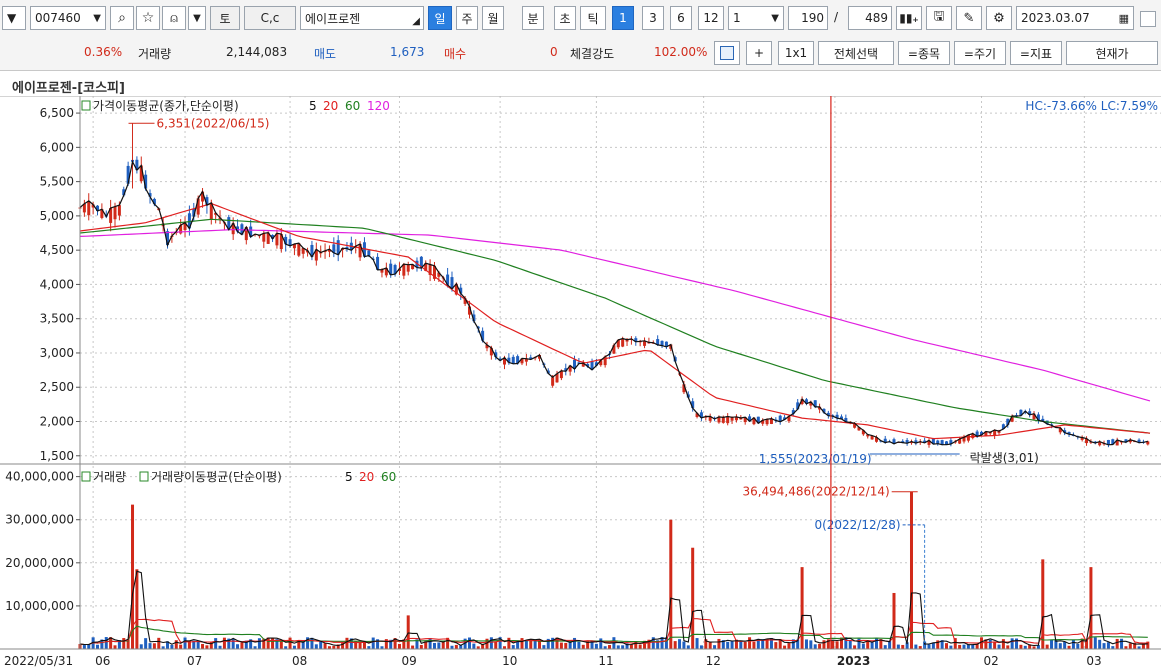  What do you see at coordinates (270, 18) in the screenshot?
I see `cc-button: C,c` at bounding box center [270, 18].